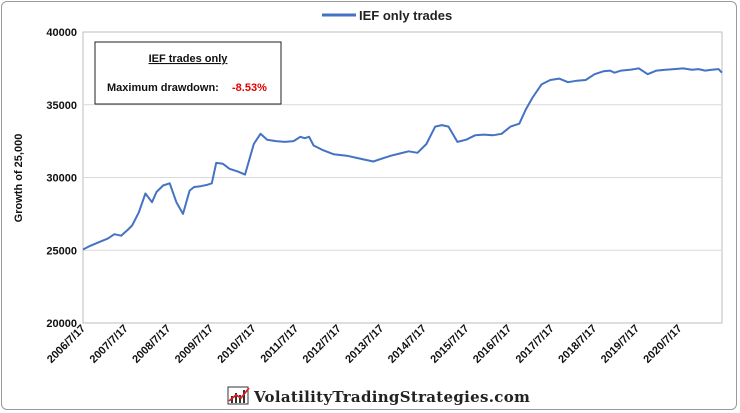 This screenshot has width=740, height=413. Describe the element at coordinates (61, 106) in the screenshot. I see `y-tick-label: 35000` at that location.